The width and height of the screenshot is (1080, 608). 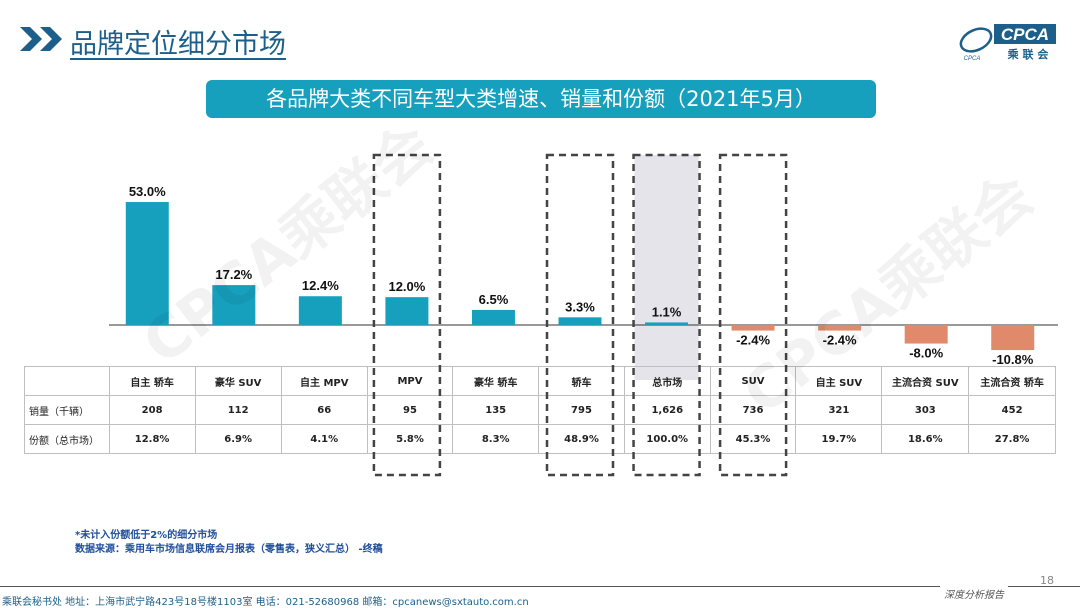 What do you see at coordinates (496, 381) in the screenshot?
I see `category-label: 豪华 轿车` at bounding box center [496, 381].